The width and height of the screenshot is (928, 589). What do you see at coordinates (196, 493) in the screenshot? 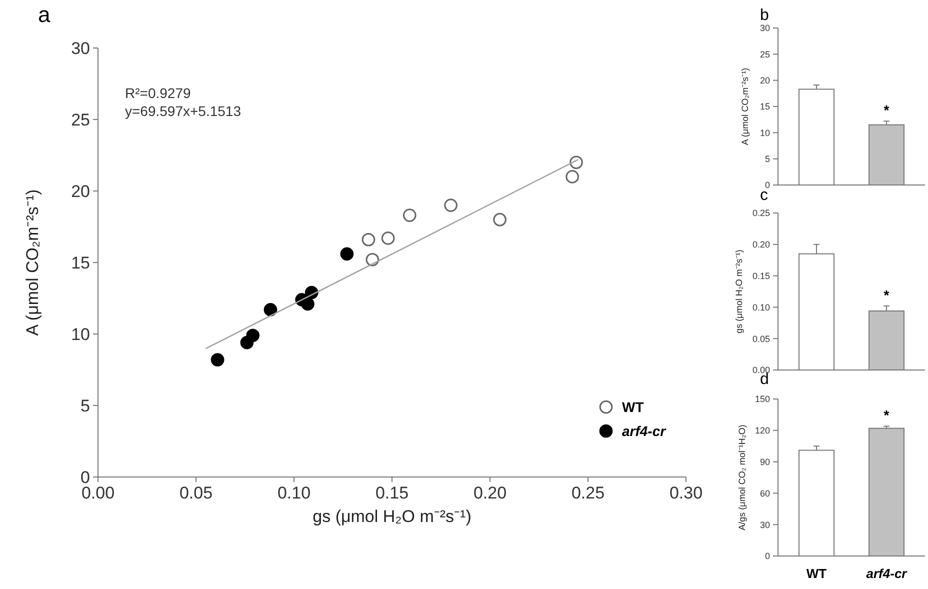
I see `x-tick-label: 0.05` at bounding box center [196, 493].